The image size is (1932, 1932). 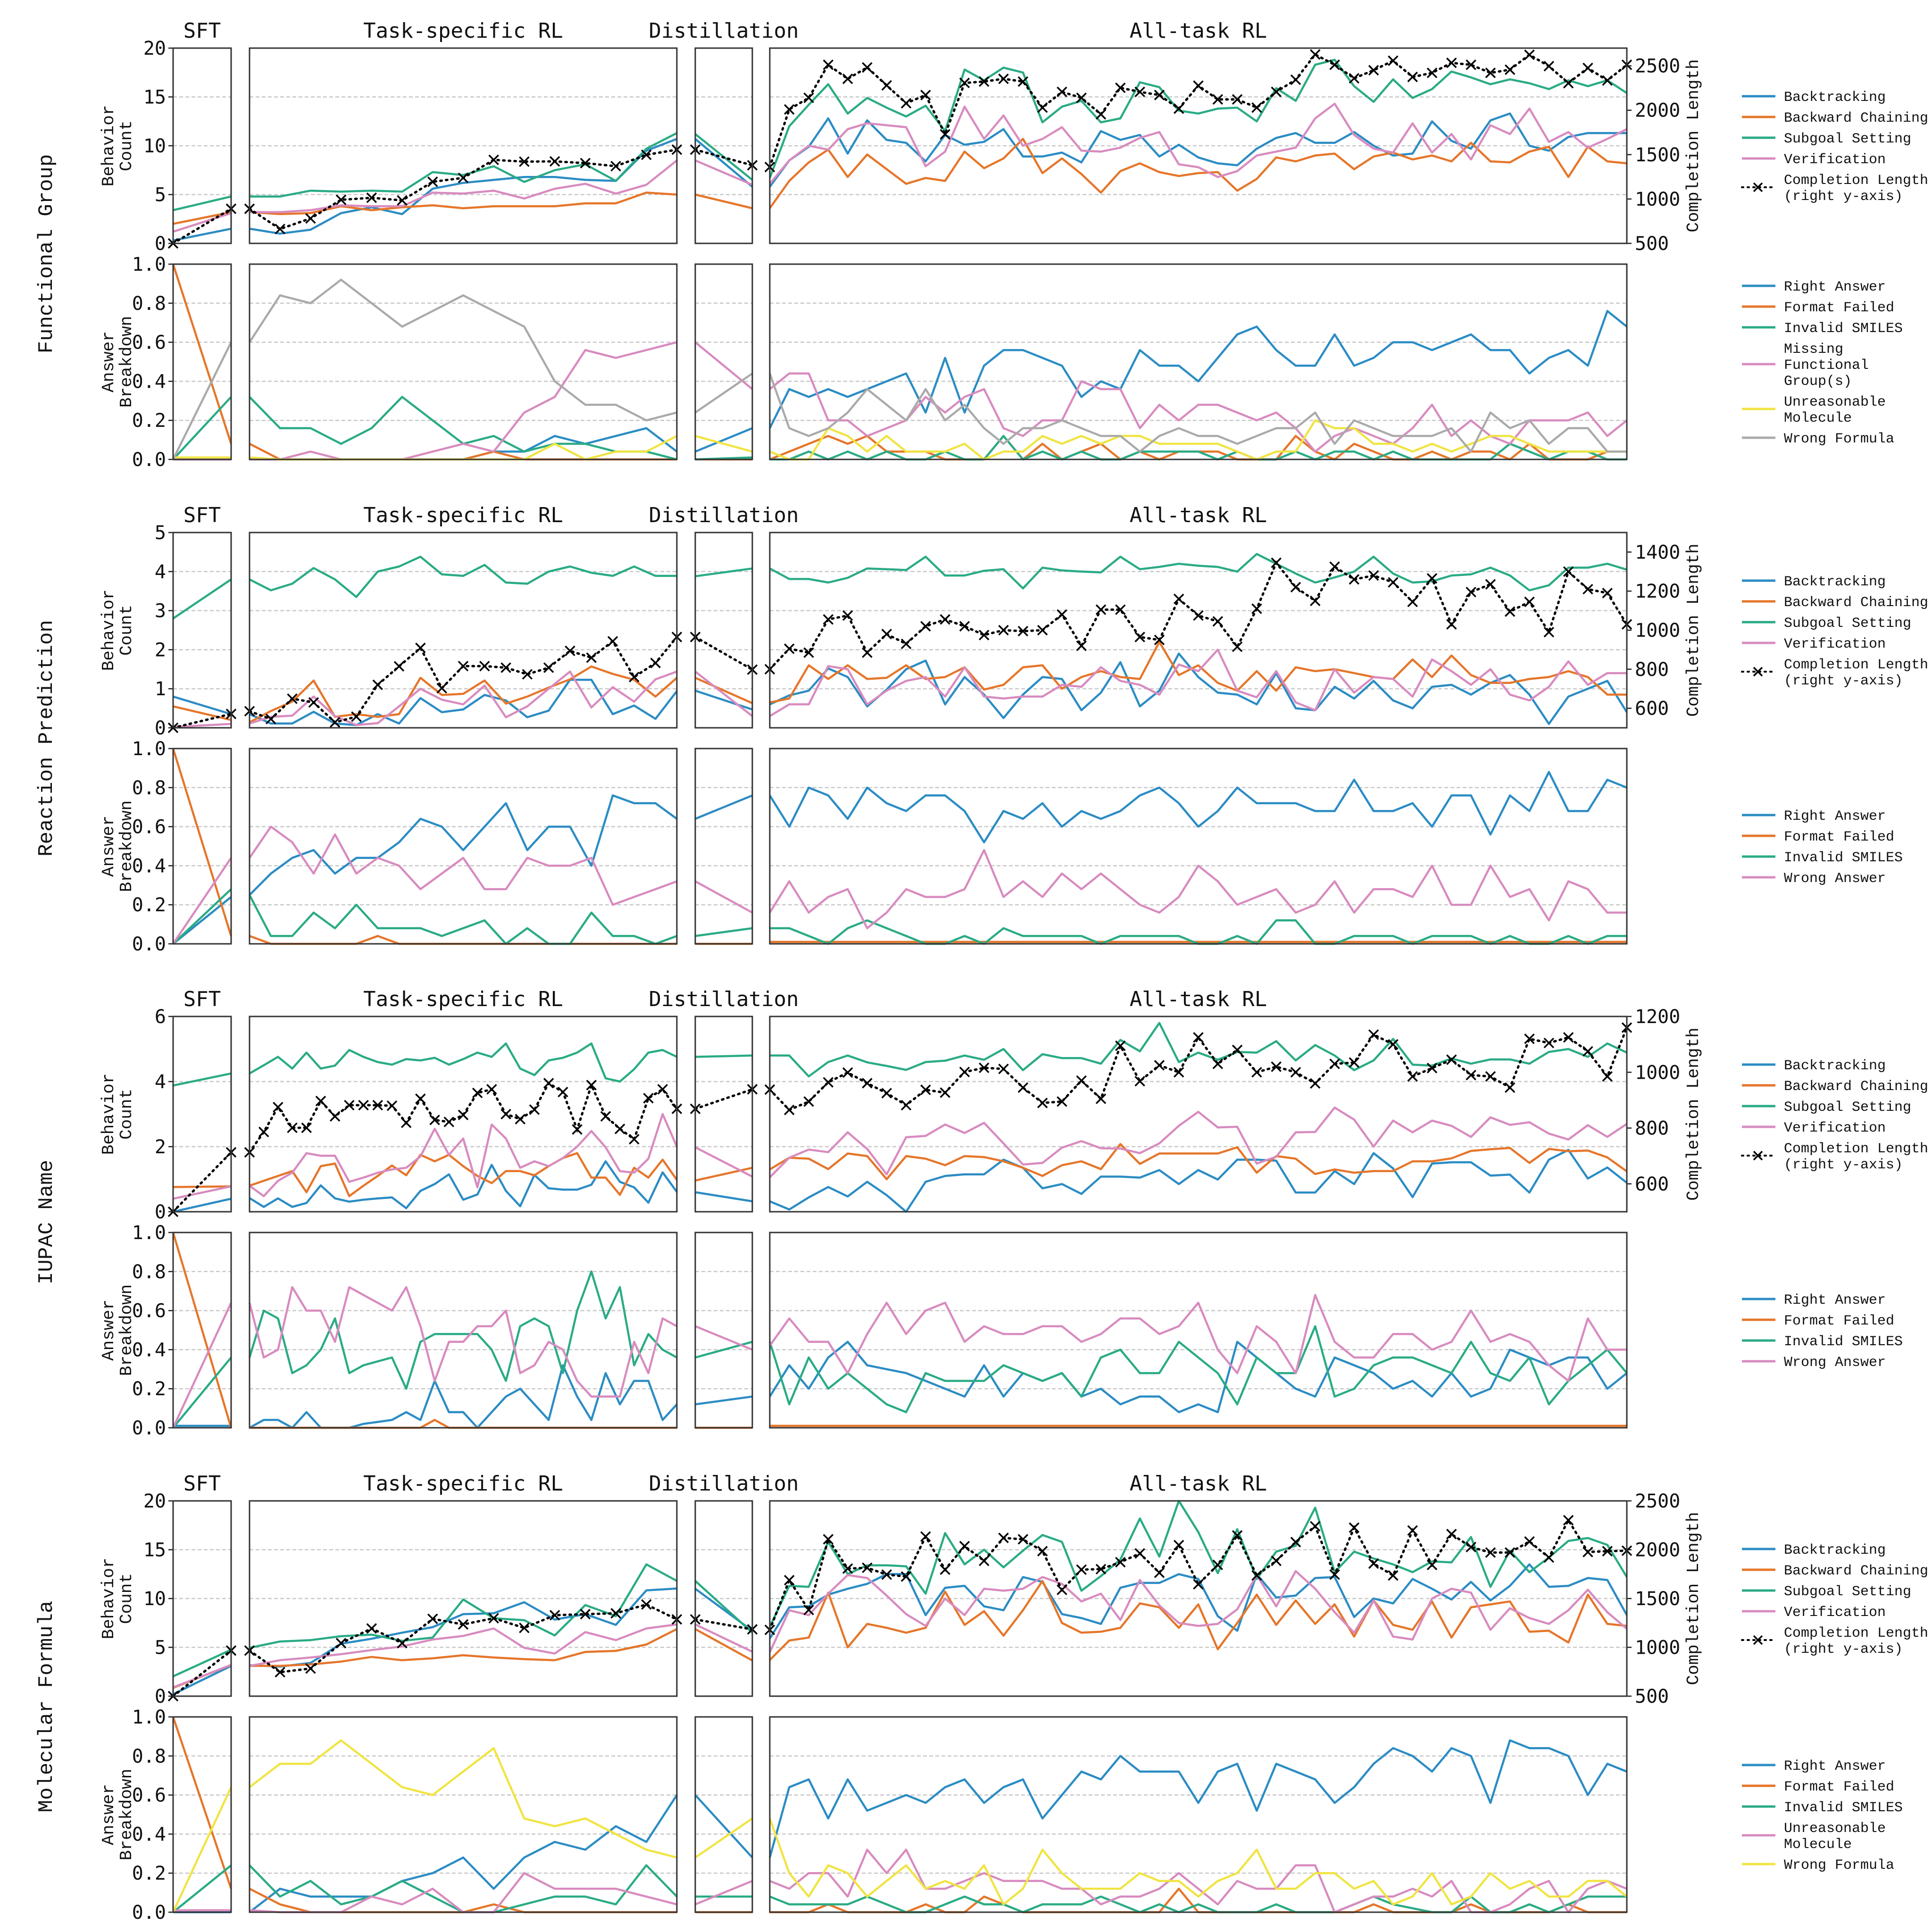 What do you see at coordinates (202, 713) in the screenshot?
I see `backward-chaining-line-sft` at bounding box center [202, 713].